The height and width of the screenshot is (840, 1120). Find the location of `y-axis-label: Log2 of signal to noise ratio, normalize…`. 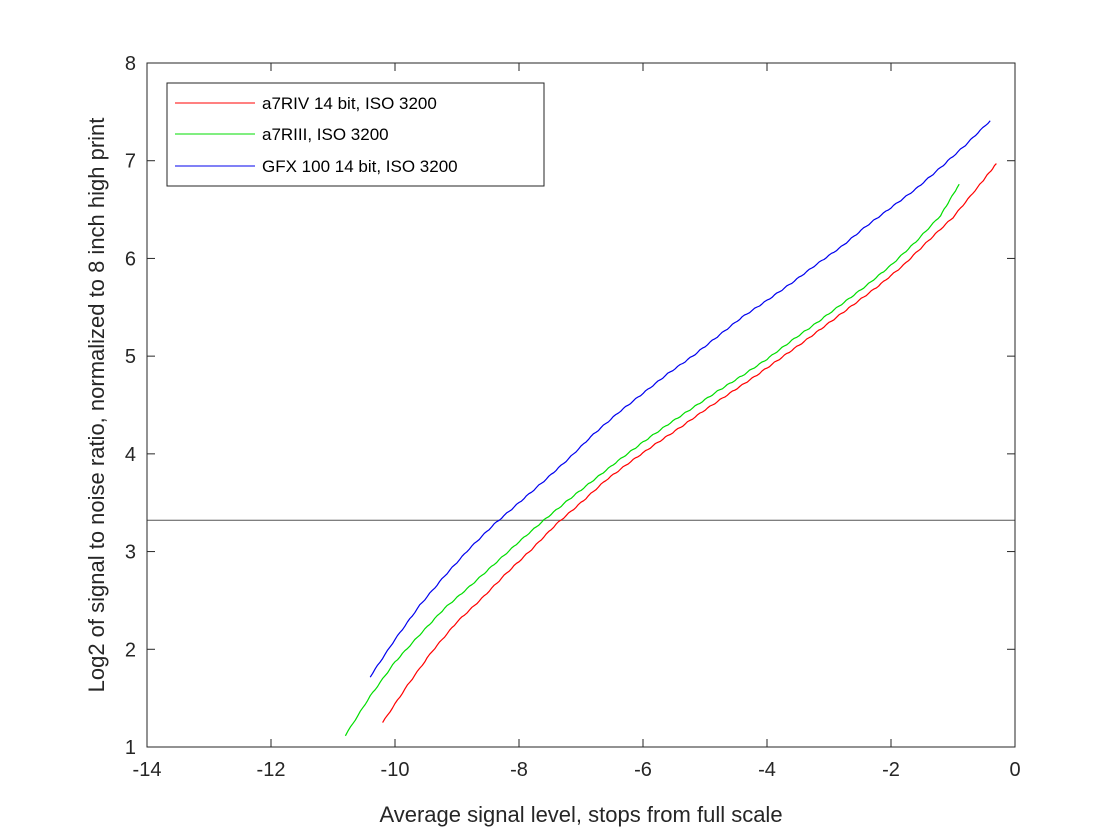

y-axis-label: Log2 of signal to noise ratio, normalize… is located at coordinates (96, 405).